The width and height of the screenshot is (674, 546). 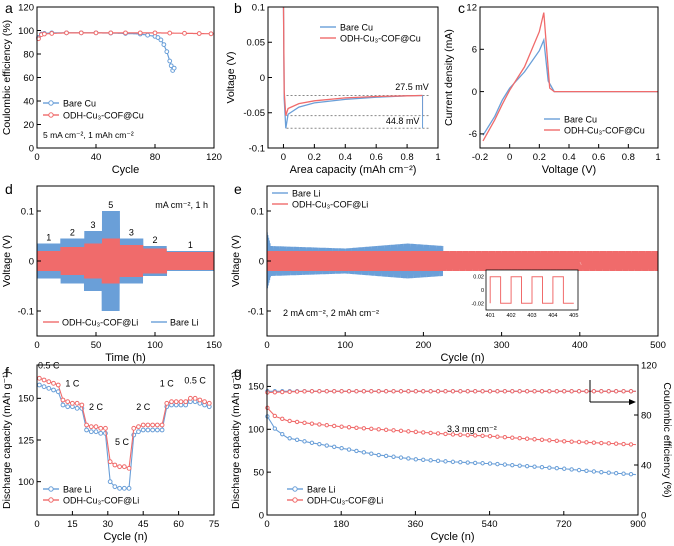 What do you see at coordinates (353, 170) in the screenshot?
I see `b-xlabel: Area capacity (mAh cm⁻²)` at bounding box center [353, 170].